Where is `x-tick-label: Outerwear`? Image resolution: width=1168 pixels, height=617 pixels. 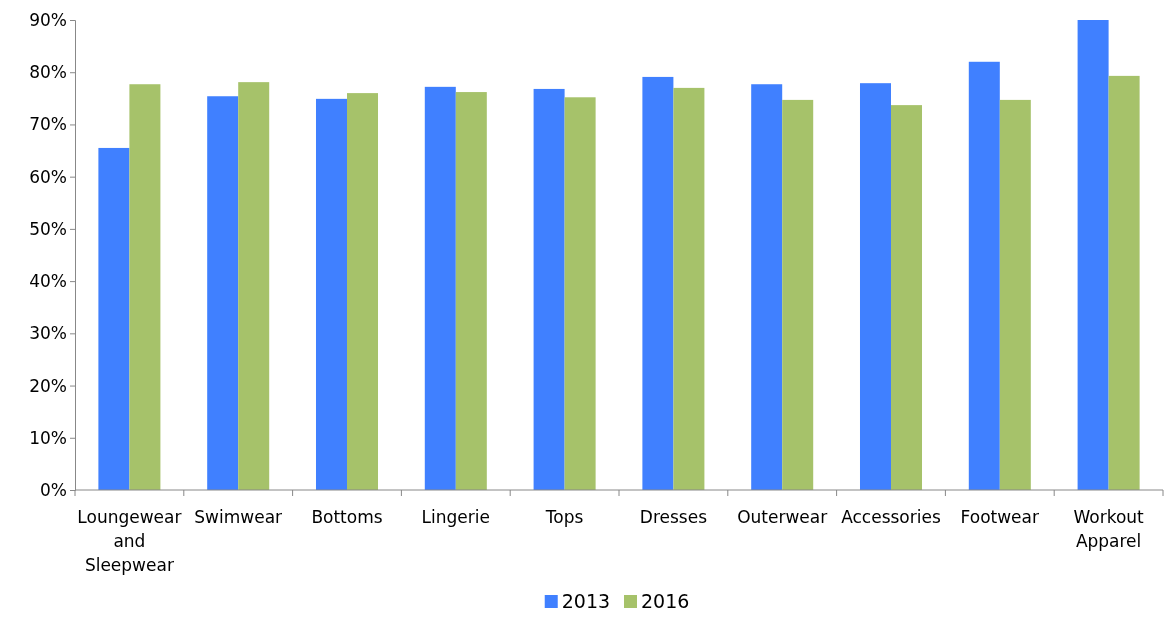 x-tick-label: Outerwear is located at coordinates (782, 517).